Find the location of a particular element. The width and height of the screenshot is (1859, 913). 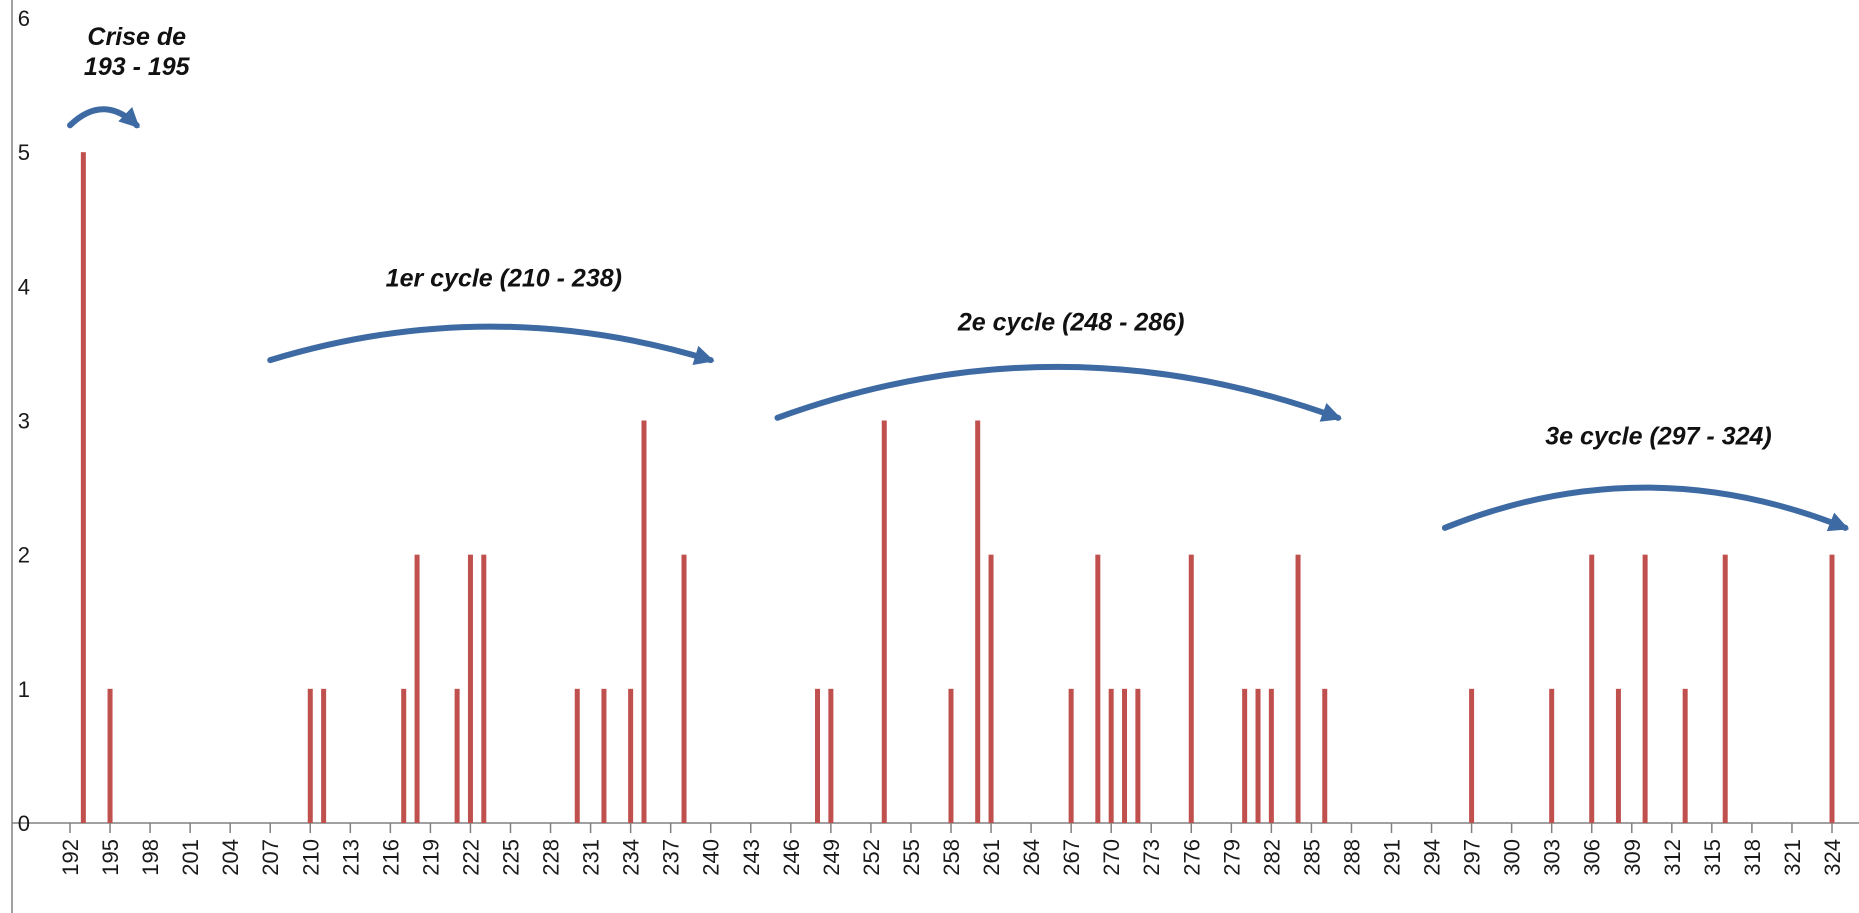

x-tick-label: 210 is located at coordinates (310, 857).